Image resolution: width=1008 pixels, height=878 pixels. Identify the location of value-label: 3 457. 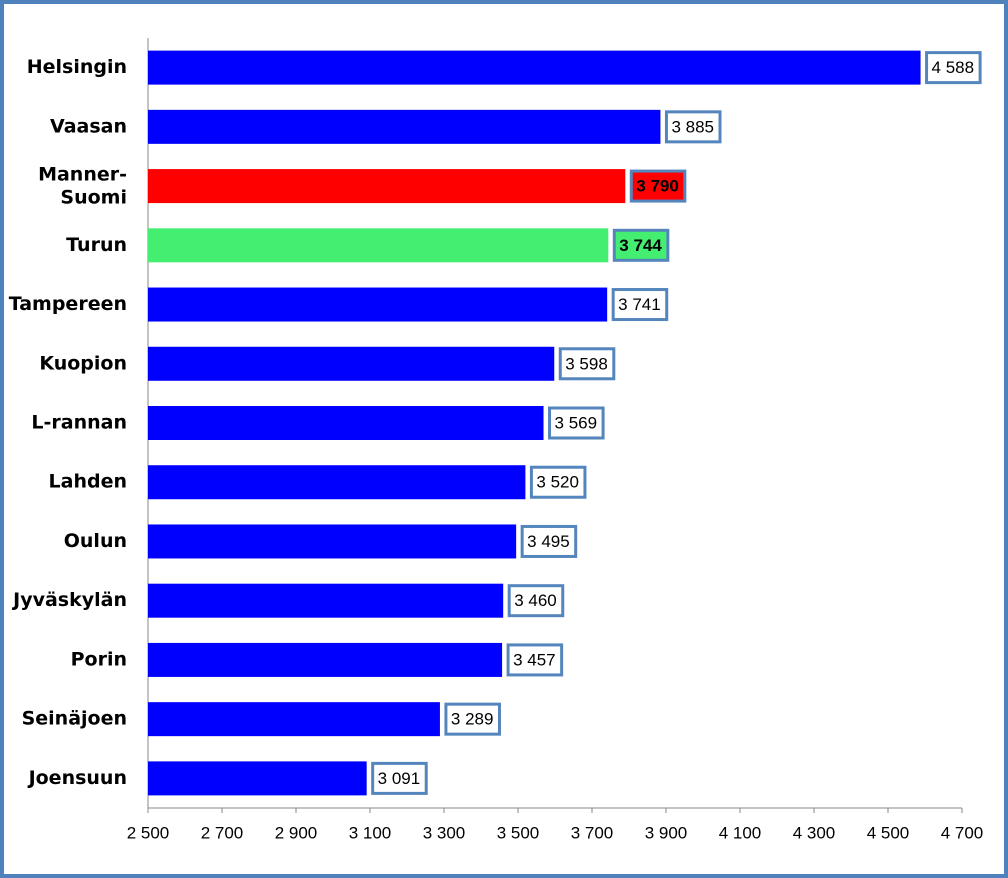
(534, 659).